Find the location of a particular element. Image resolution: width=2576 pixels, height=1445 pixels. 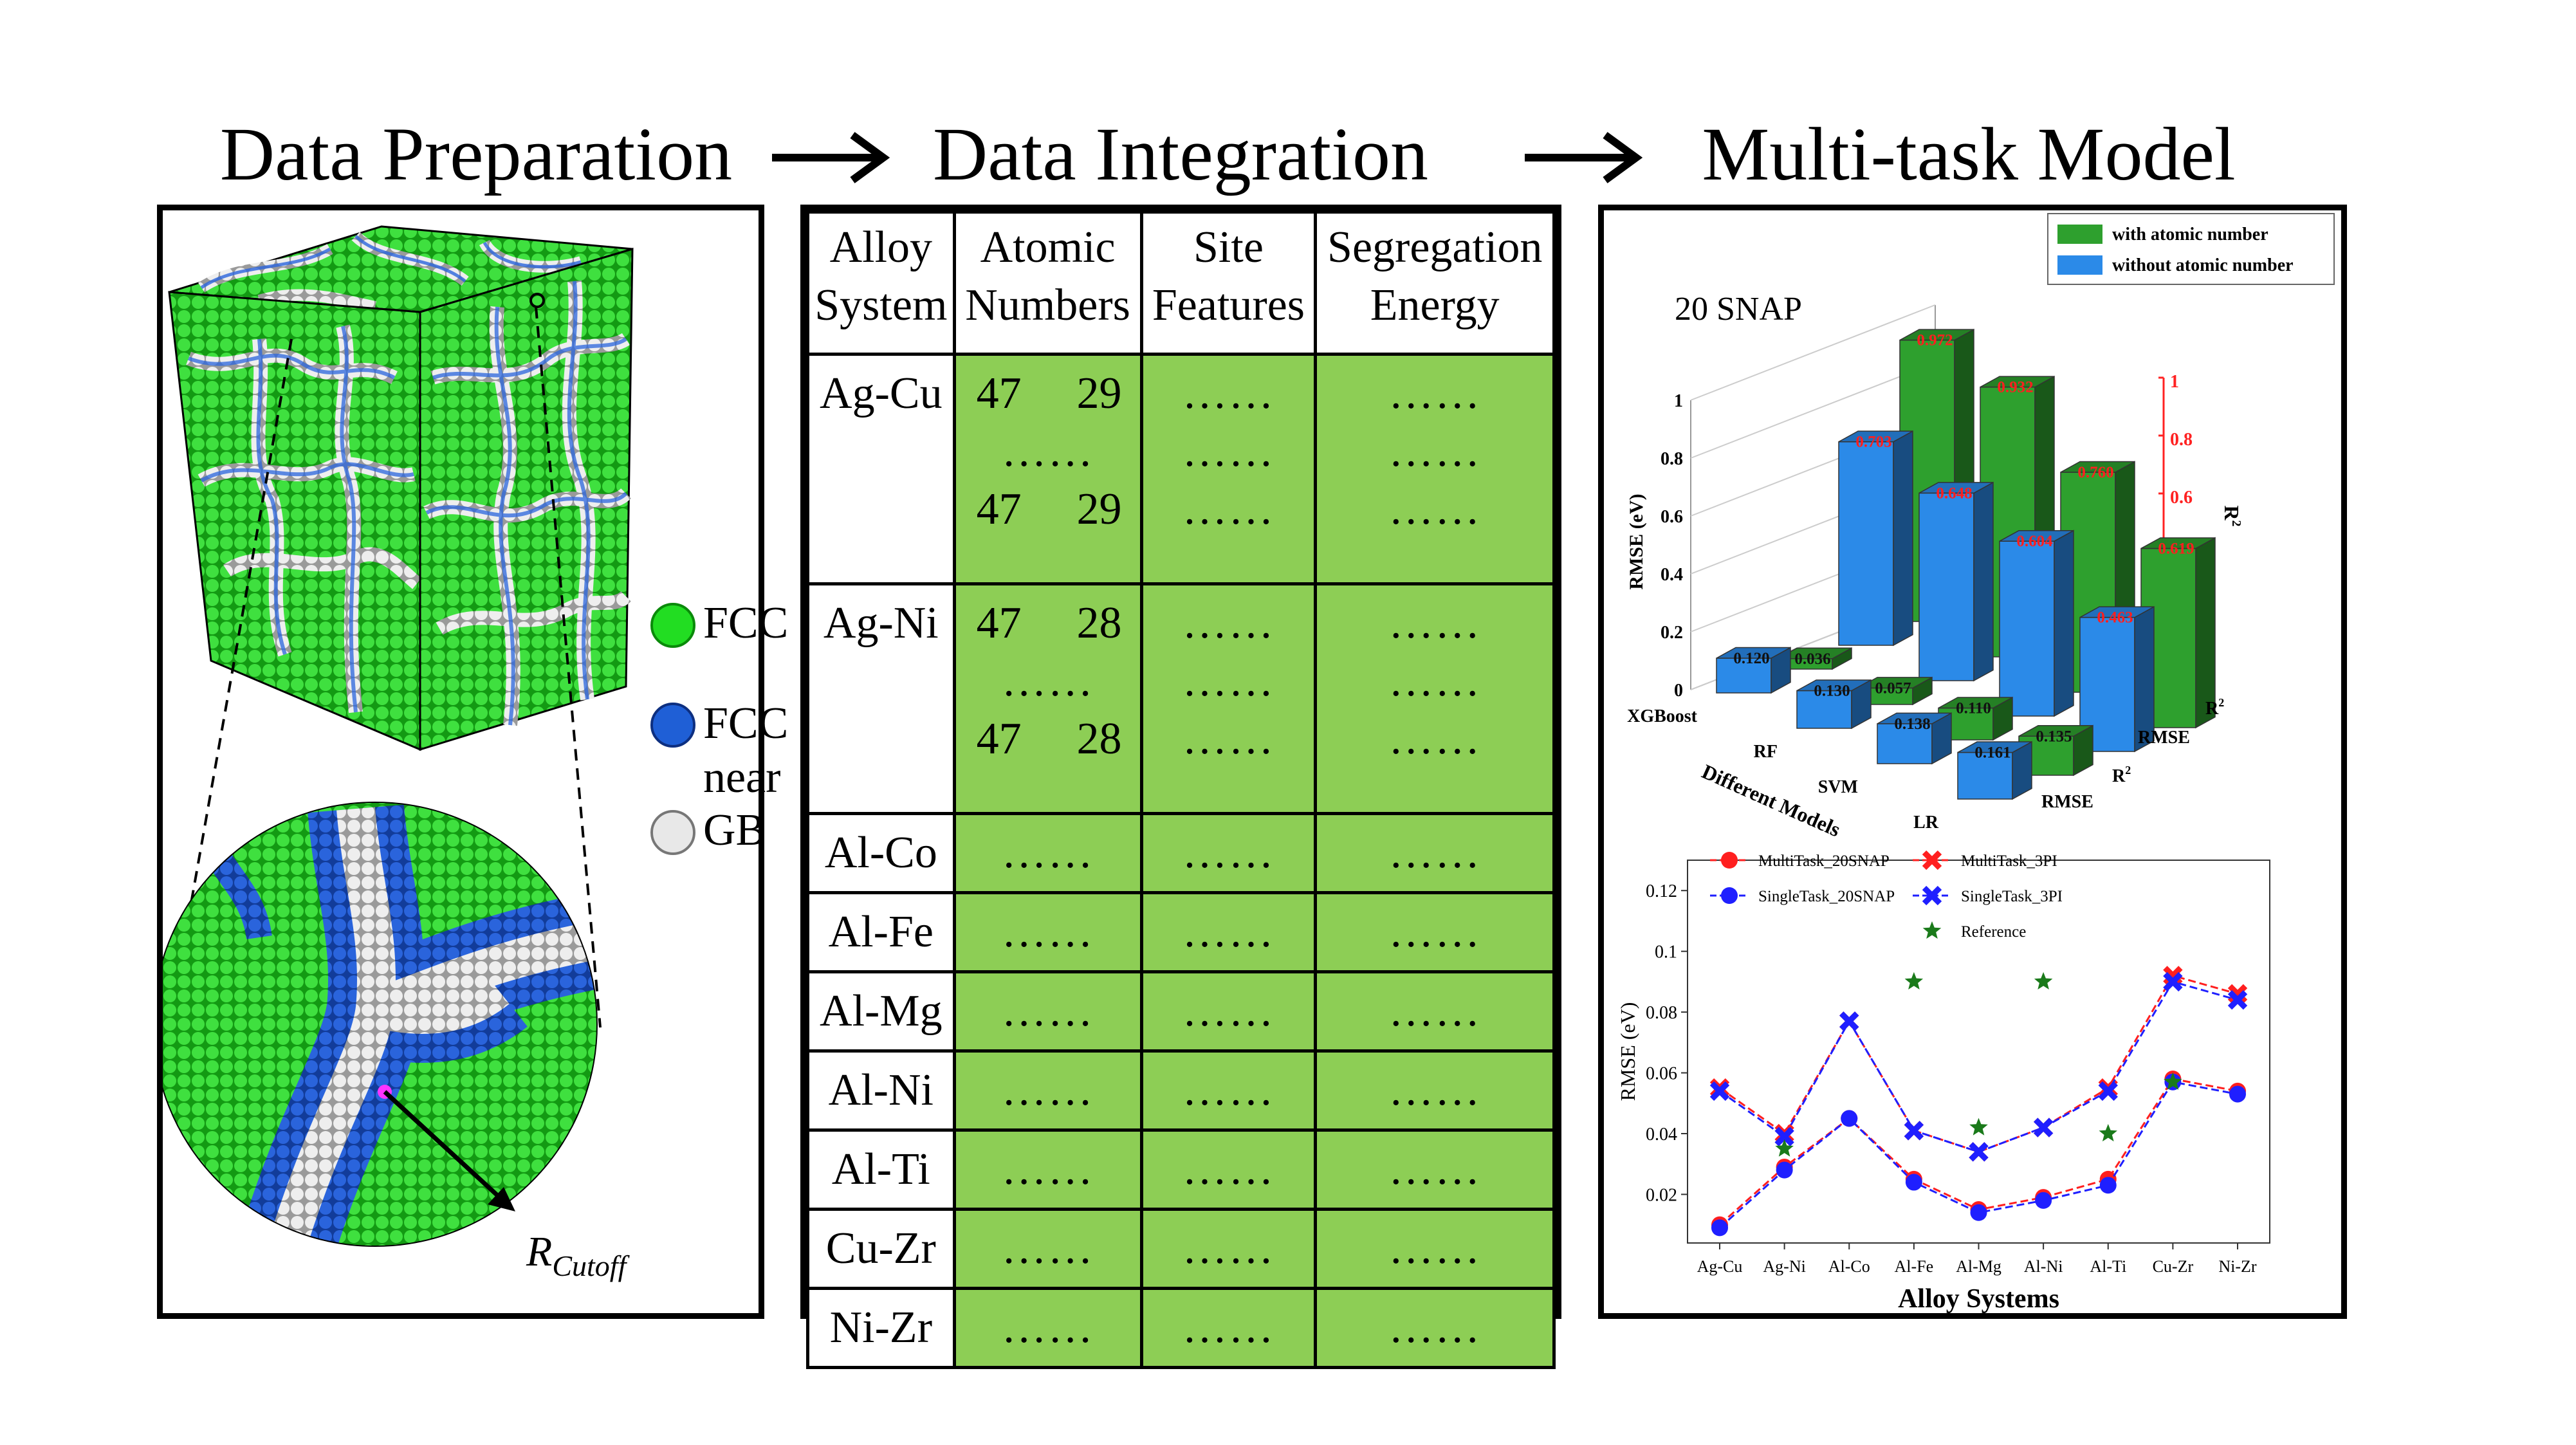

bar: 0.703 is located at coordinates (1875, 538).